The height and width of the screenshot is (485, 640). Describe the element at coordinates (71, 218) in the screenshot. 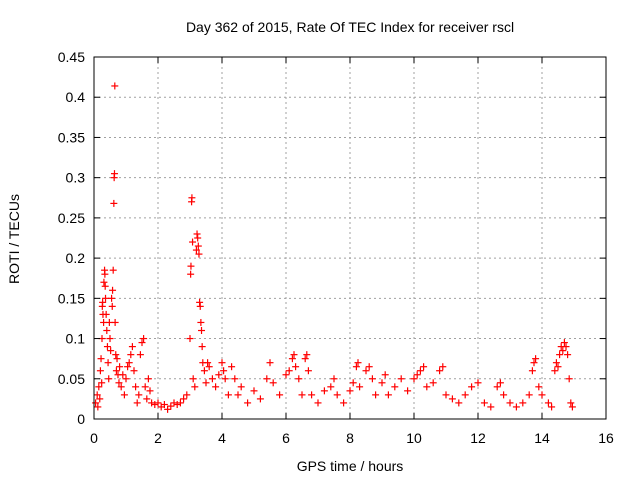

I see `y-tick-label: 0.25` at that location.